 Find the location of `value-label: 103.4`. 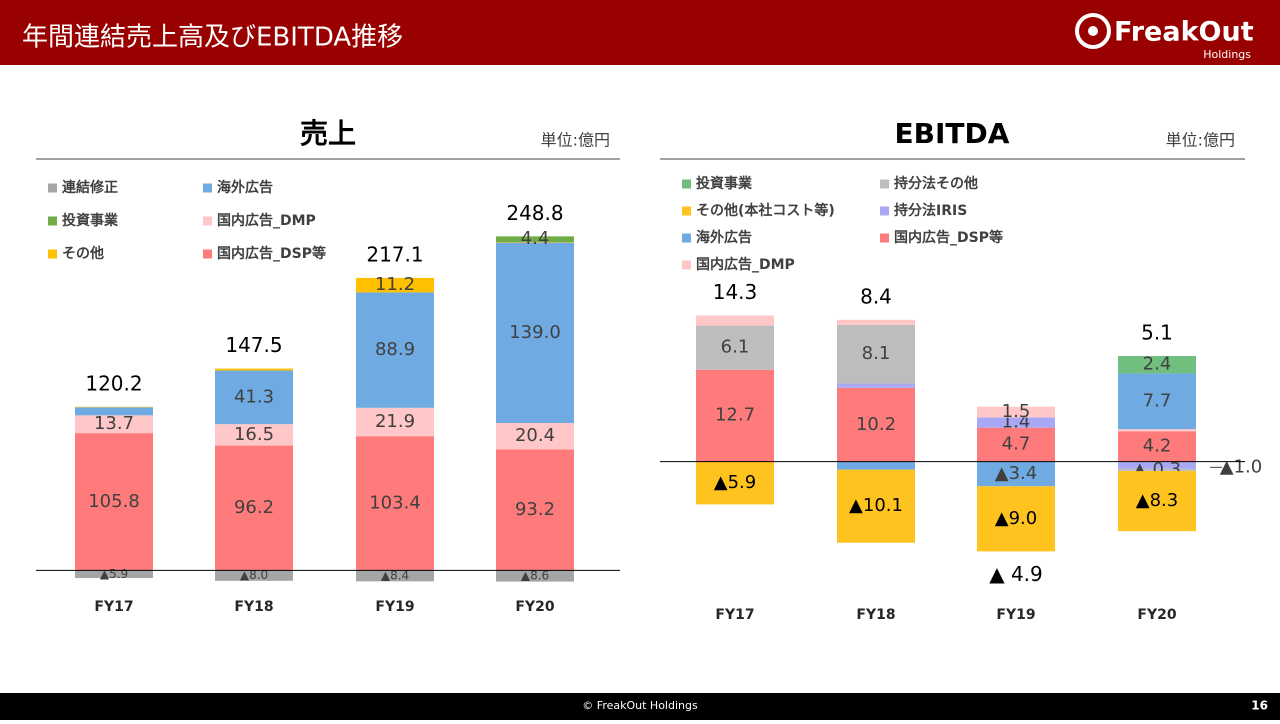

value-label: 103.4 is located at coordinates (395, 502).